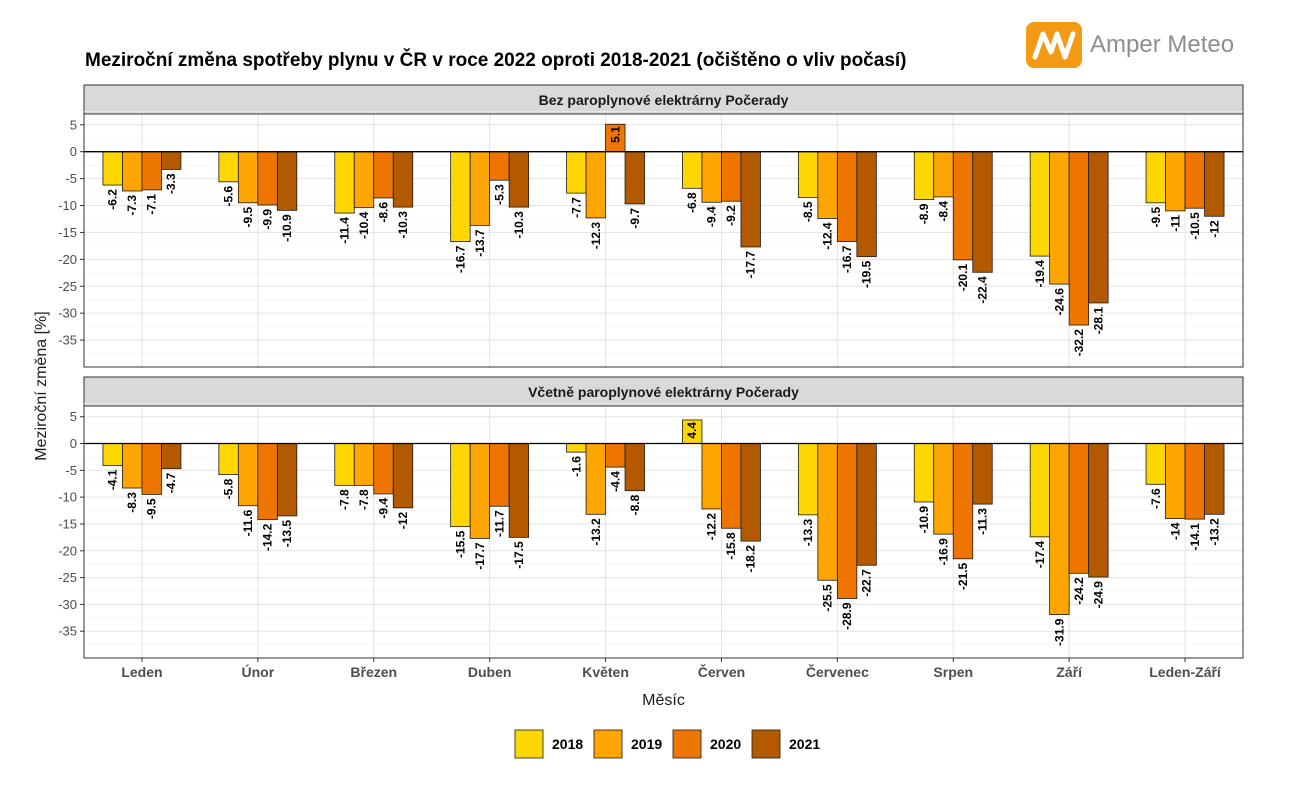 The height and width of the screenshot is (800, 1300). What do you see at coordinates (287, 534) in the screenshot?
I see `data-label: -13.5` at bounding box center [287, 534].